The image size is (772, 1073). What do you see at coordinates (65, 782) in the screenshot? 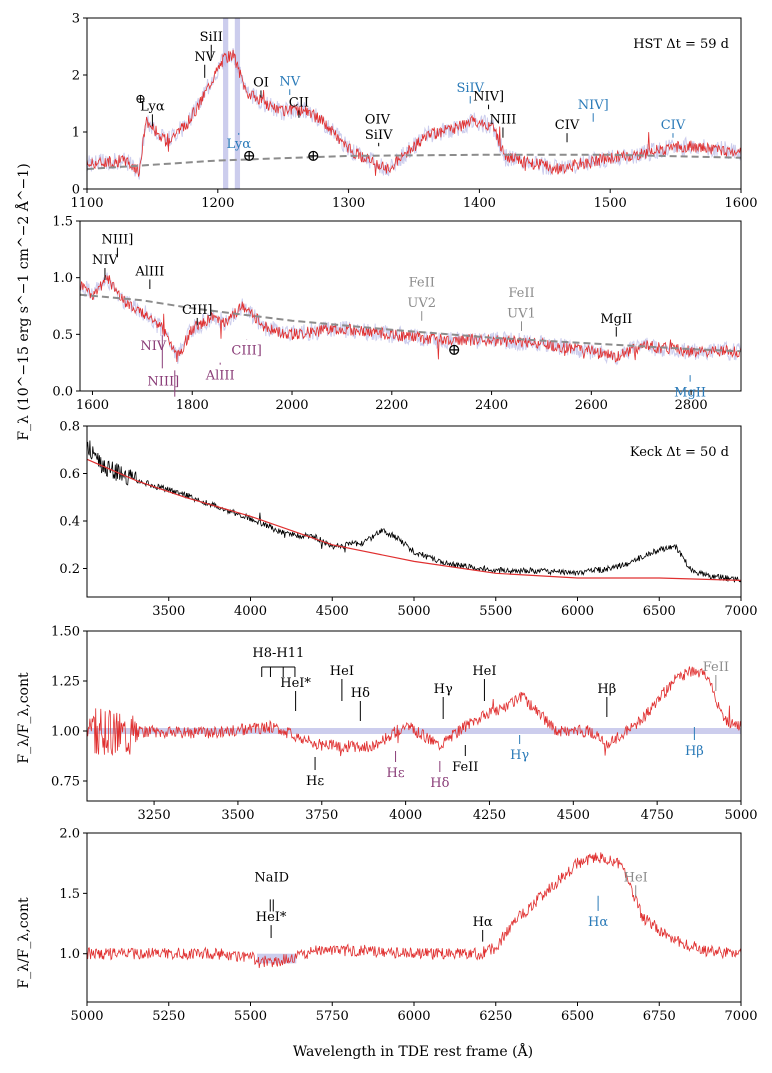
I see `y-tick-label: 0.75` at bounding box center [65, 782].